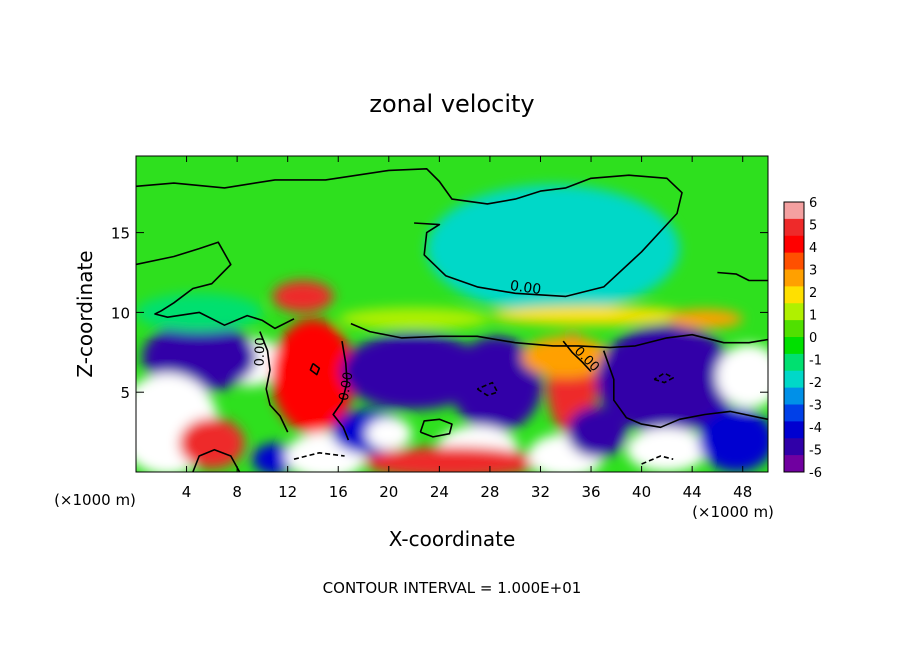 Image resolution: width=904 pixels, height=654 pixels. Describe the element at coordinates (733, 512) in the screenshot. I see `x-unit-right: (×1000 m)` at that location.